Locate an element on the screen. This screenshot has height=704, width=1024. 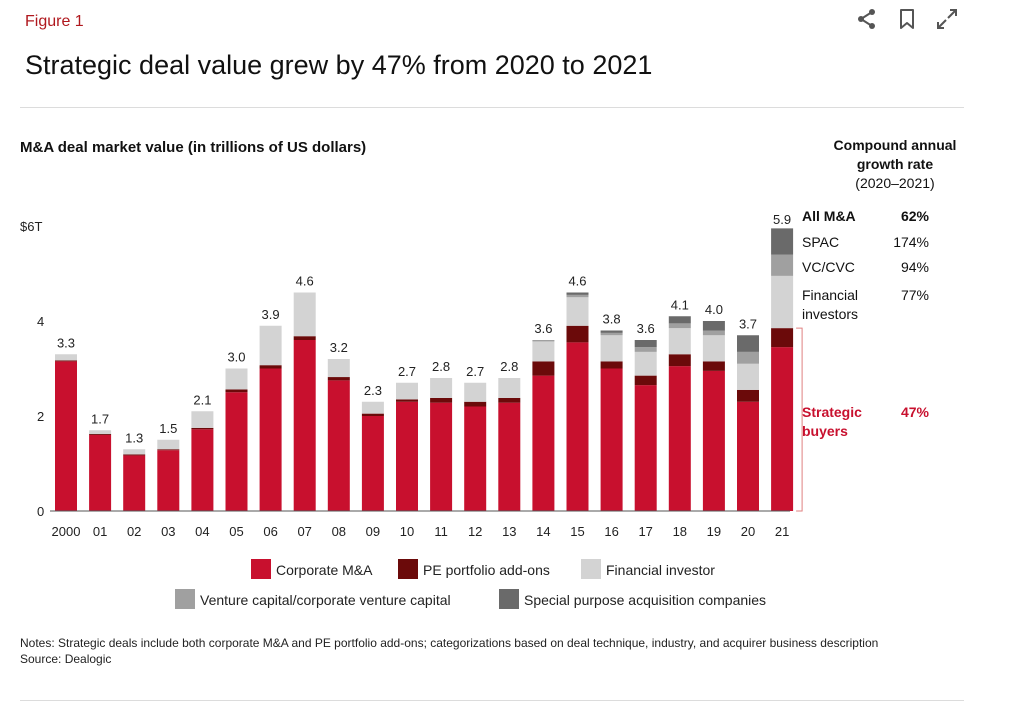
legend-label: Corporate M&A is located at coordinates (324, 570).